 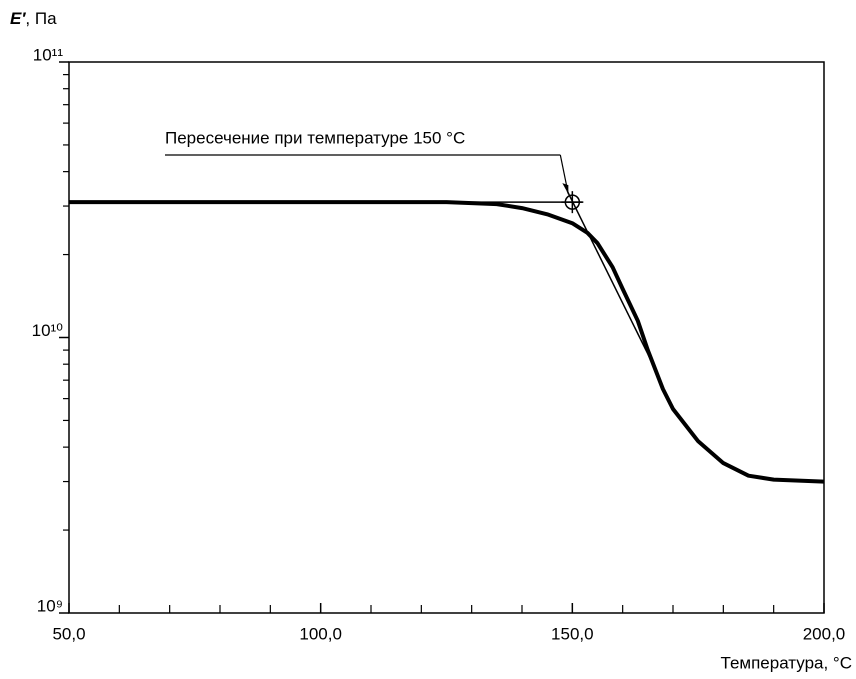 What do you see at coordinates (315, 137) in the screenshot?
I see `annotation-text: Пересечение при температуре 150 °C` at bounding box center [315, 137].